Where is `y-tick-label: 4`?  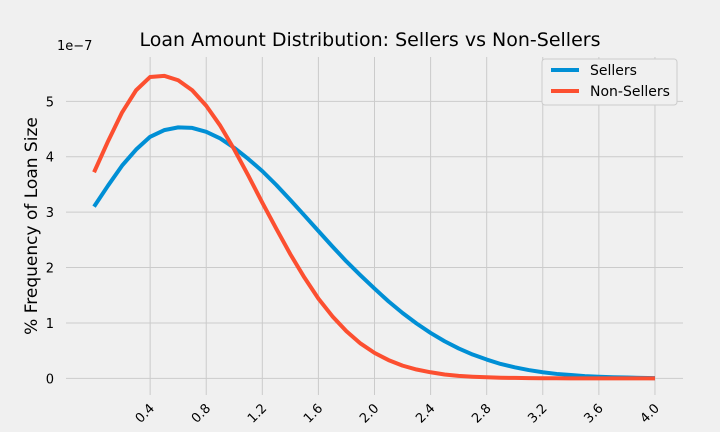
y-tick-label: 4 is located at coordinates (50, 158).